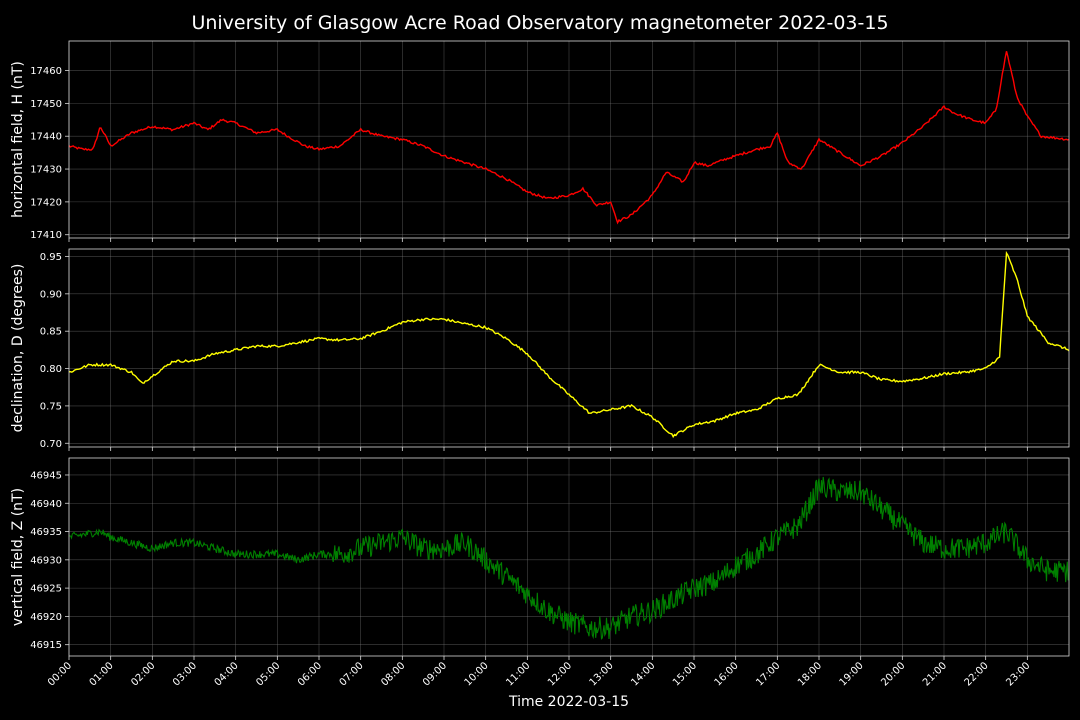  Describe the element at coordinates (46, 71) in the screenshot. I see `y-tick-label: 17460` at that location.